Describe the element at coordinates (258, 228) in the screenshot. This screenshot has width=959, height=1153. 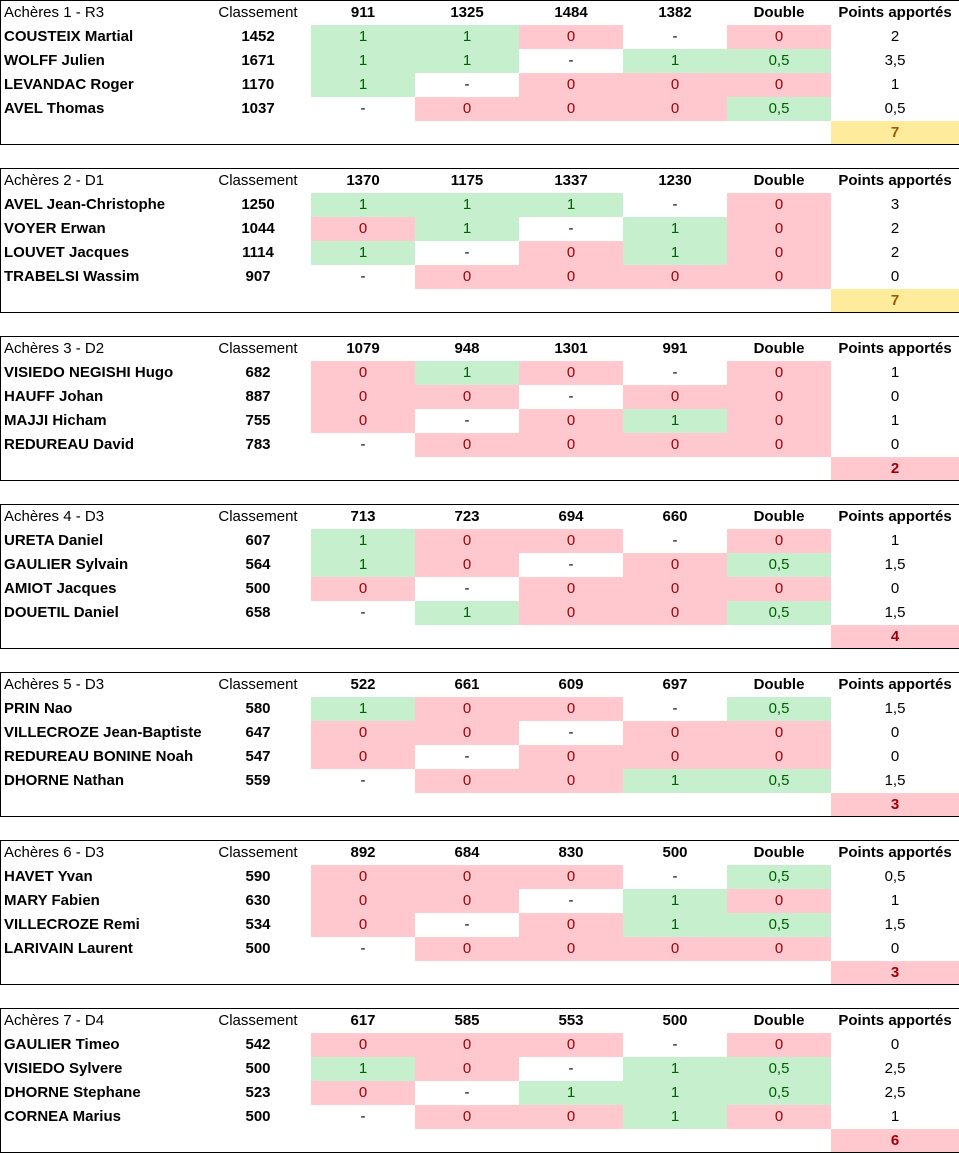
I see `player-rank: 1044` at that location.